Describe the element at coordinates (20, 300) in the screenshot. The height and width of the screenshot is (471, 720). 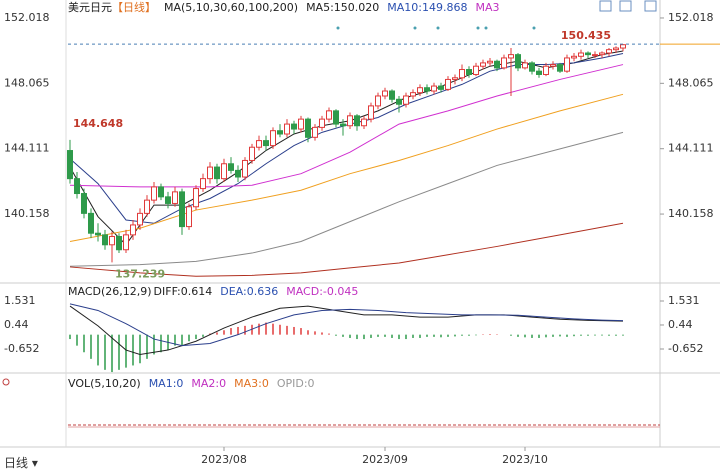
I see `y-tick-label: 1.531` at that location.